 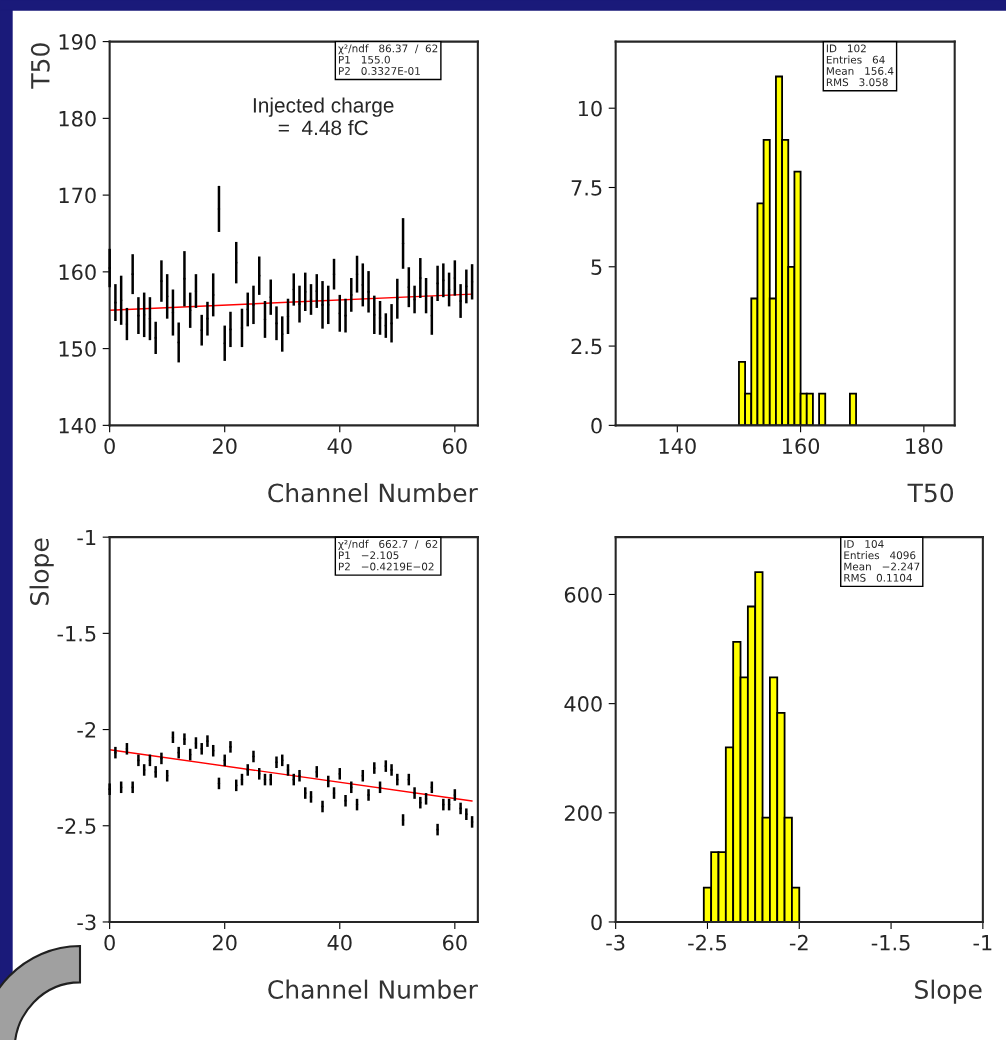 What do you see at coordinates (948, 991) in the screenshot?
I see `x-axis-title: Slope` at bounding box center [948, 991].